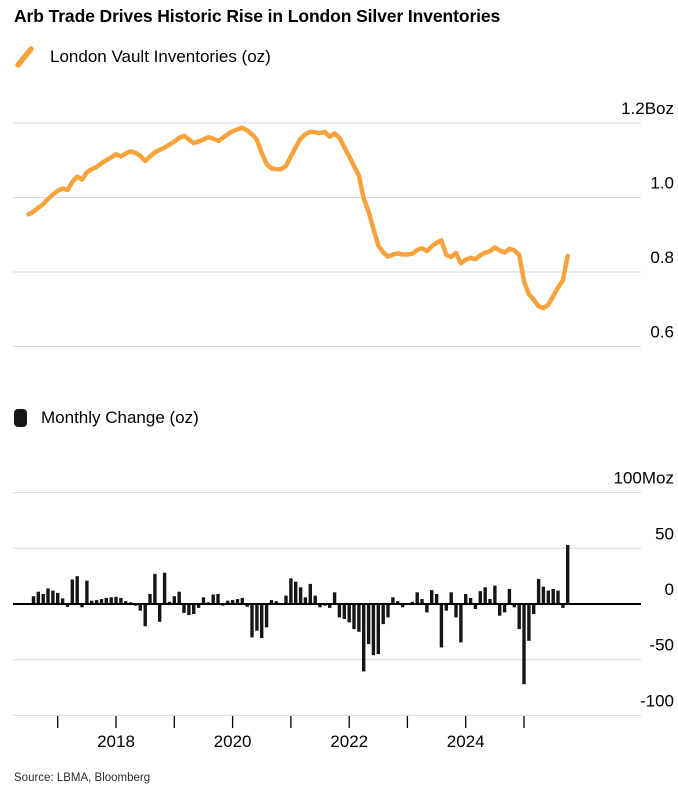  Describe the element at coordinates (664, 533) in the screenshot. I see `y-axis-label: 50` at that location.